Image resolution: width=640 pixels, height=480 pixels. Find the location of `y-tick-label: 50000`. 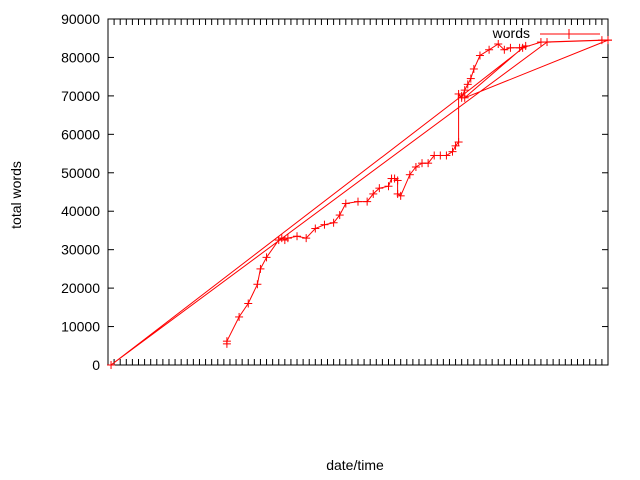

y-tick-label: 50000 is located at coordinates (80, 173).